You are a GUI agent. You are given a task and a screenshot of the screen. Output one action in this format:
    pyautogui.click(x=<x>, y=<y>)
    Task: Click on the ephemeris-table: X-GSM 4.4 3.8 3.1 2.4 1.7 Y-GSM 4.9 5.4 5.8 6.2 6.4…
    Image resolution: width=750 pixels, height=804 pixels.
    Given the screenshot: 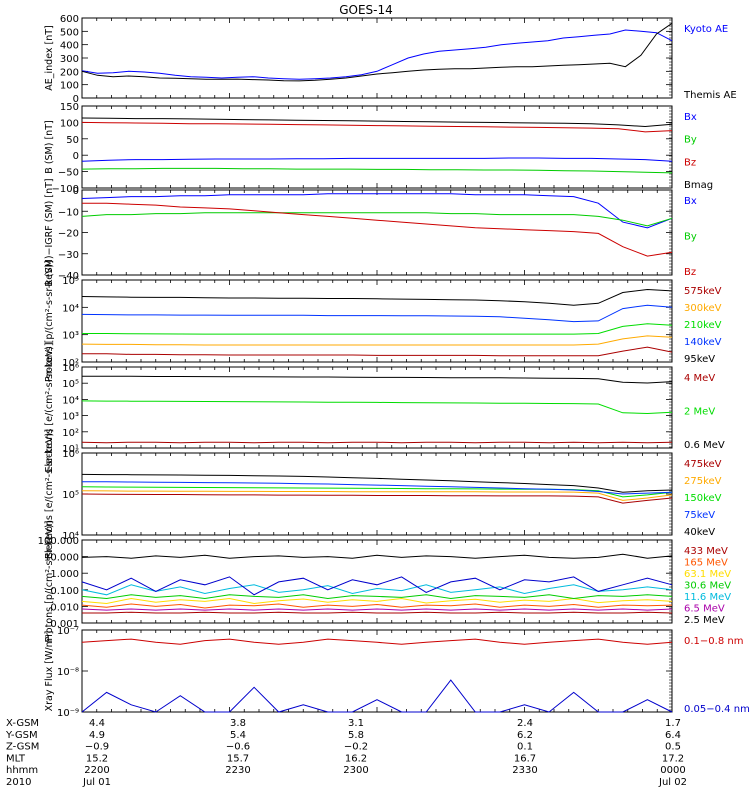 What is the action you would take?
    pyautogui.click(x=346, y=753)
    